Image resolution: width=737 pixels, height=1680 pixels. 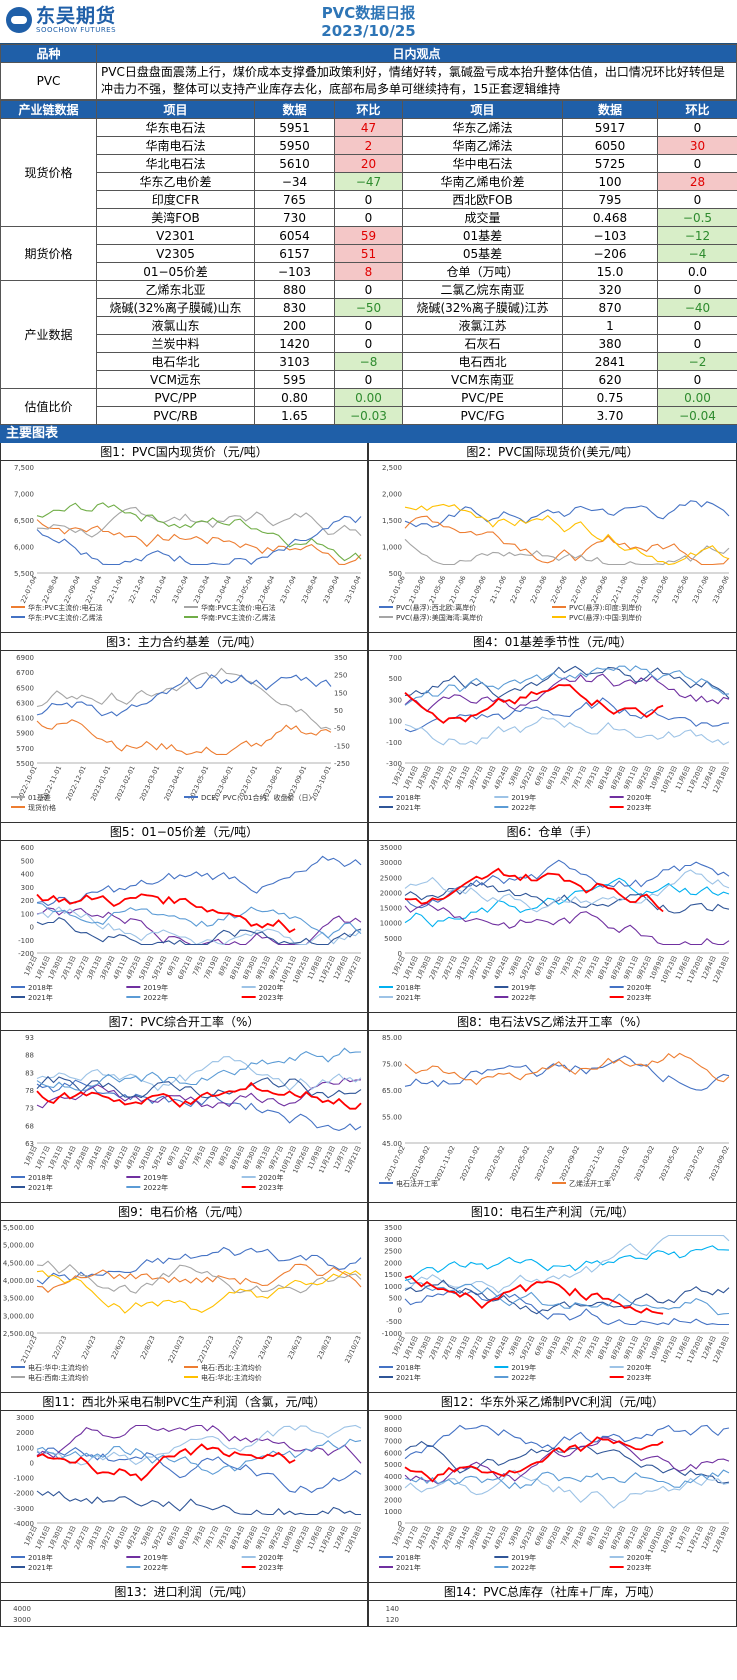 What do you see at coordinates (353, 589) in the screenshot?
I see `x-tick-label: 23-10-04` at bounding box center [353, 589].